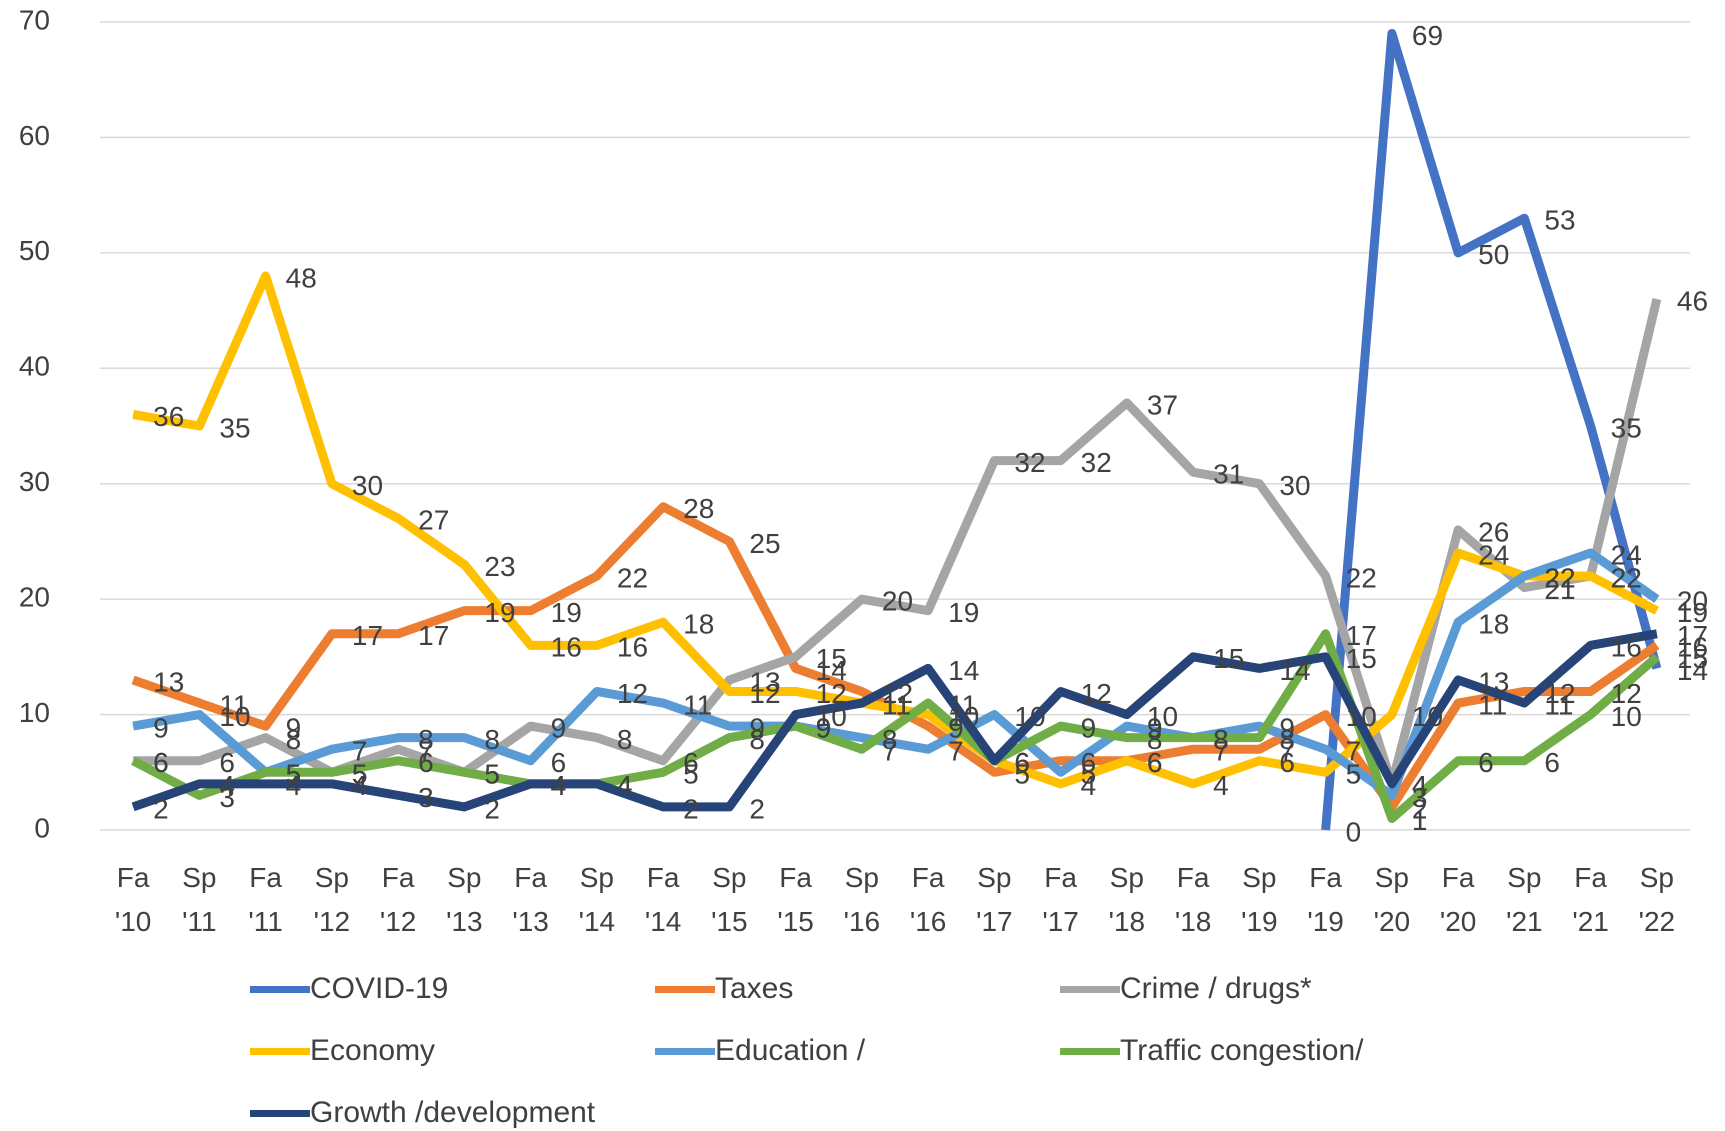 Image resolution: width=1725 pixels, height=1131 pixels. What do you see at coordinates (464, 899) in the screenshot?
I see `x-tick-label: Sp '13` at bounding box center [464, 899].